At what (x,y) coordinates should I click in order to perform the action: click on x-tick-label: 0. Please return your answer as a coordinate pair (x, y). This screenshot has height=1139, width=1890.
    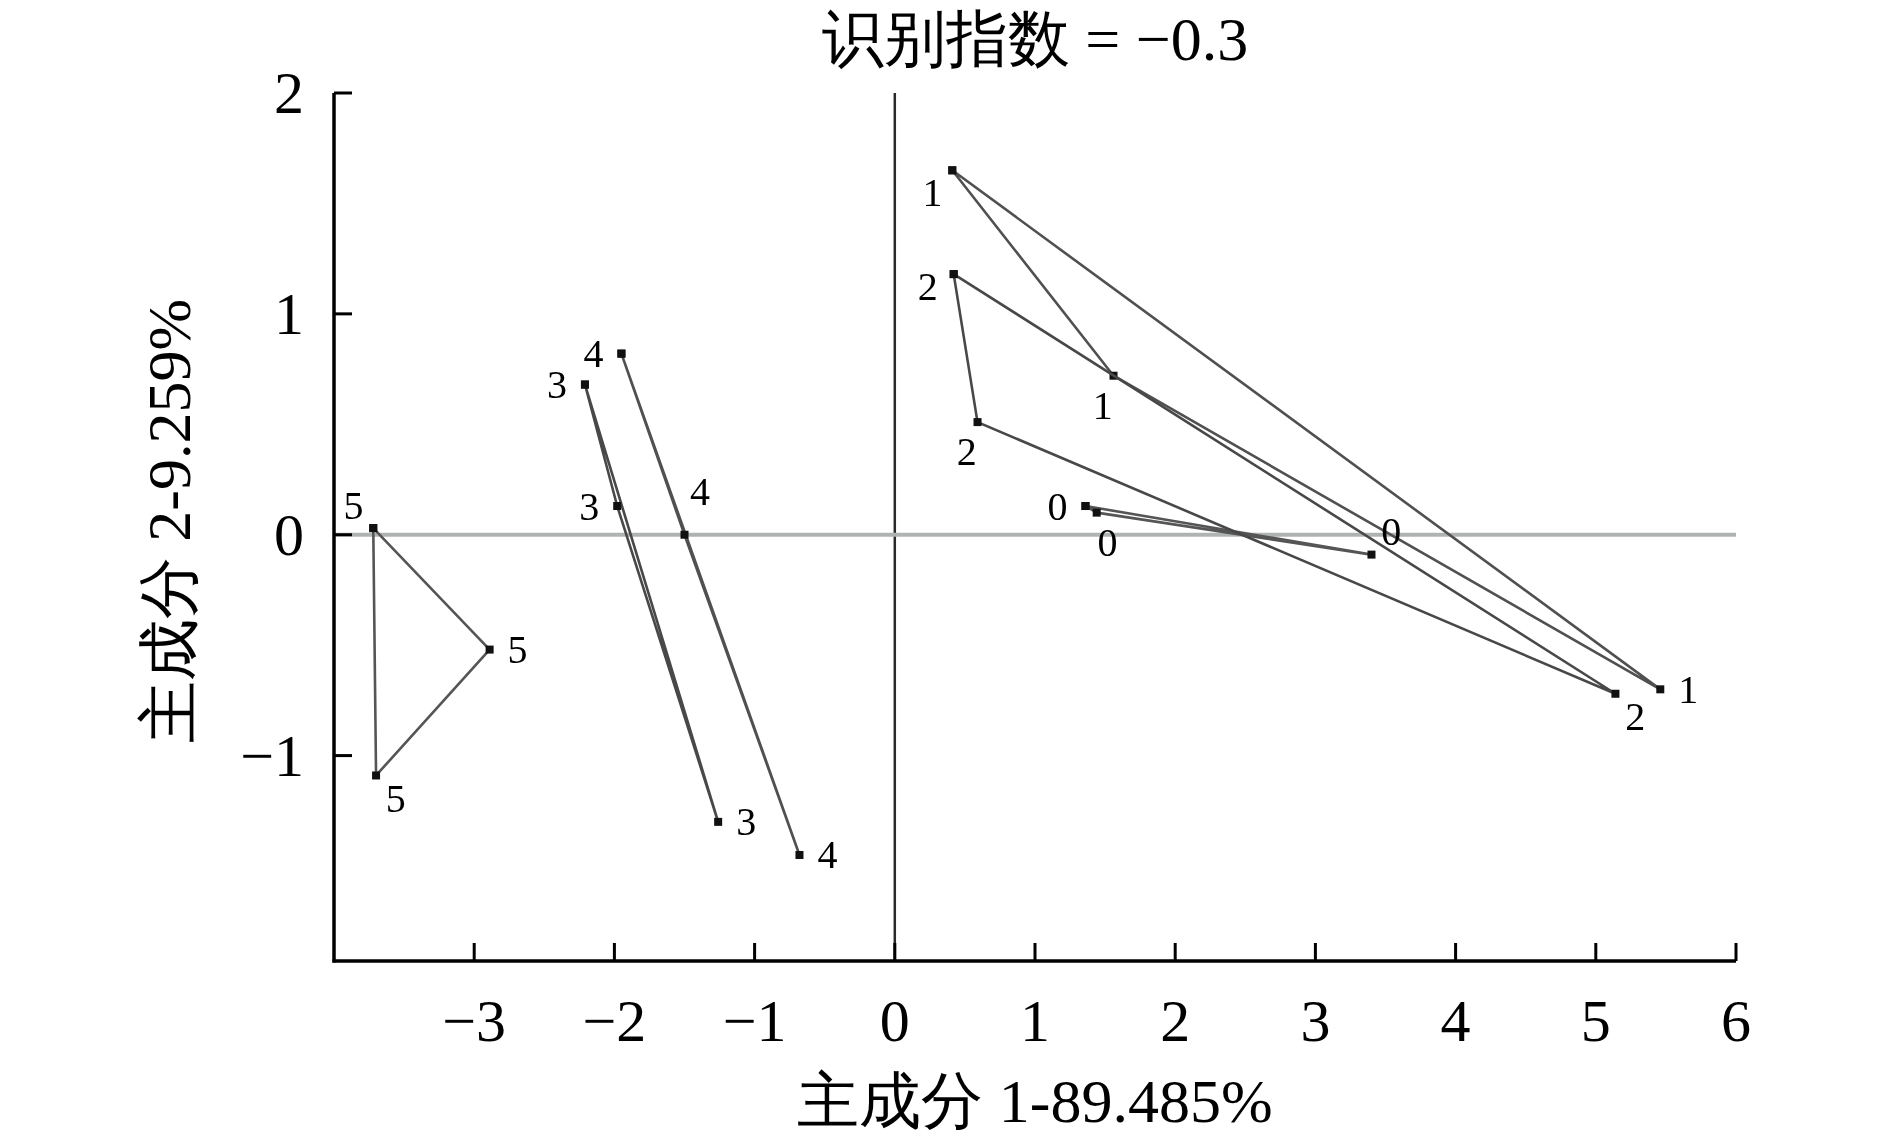
    Looking at the image, I should click on (894, 1021).